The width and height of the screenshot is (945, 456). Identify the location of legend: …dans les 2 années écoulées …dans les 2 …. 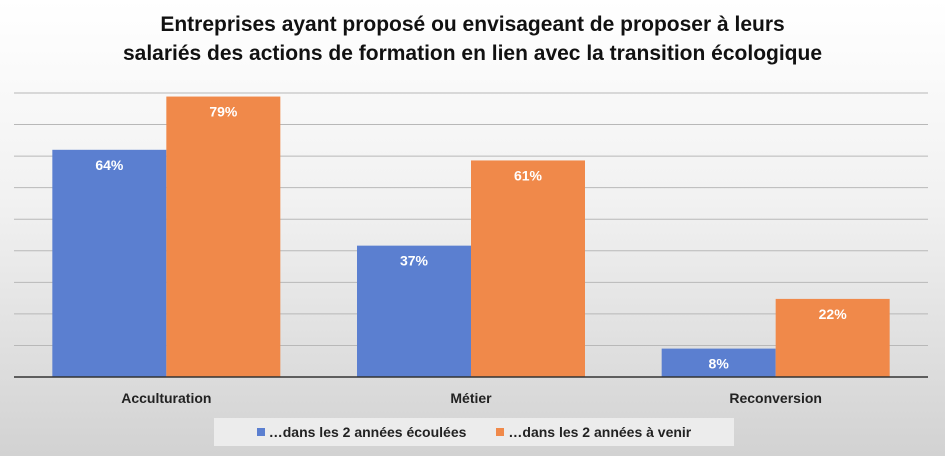
(474, 432).